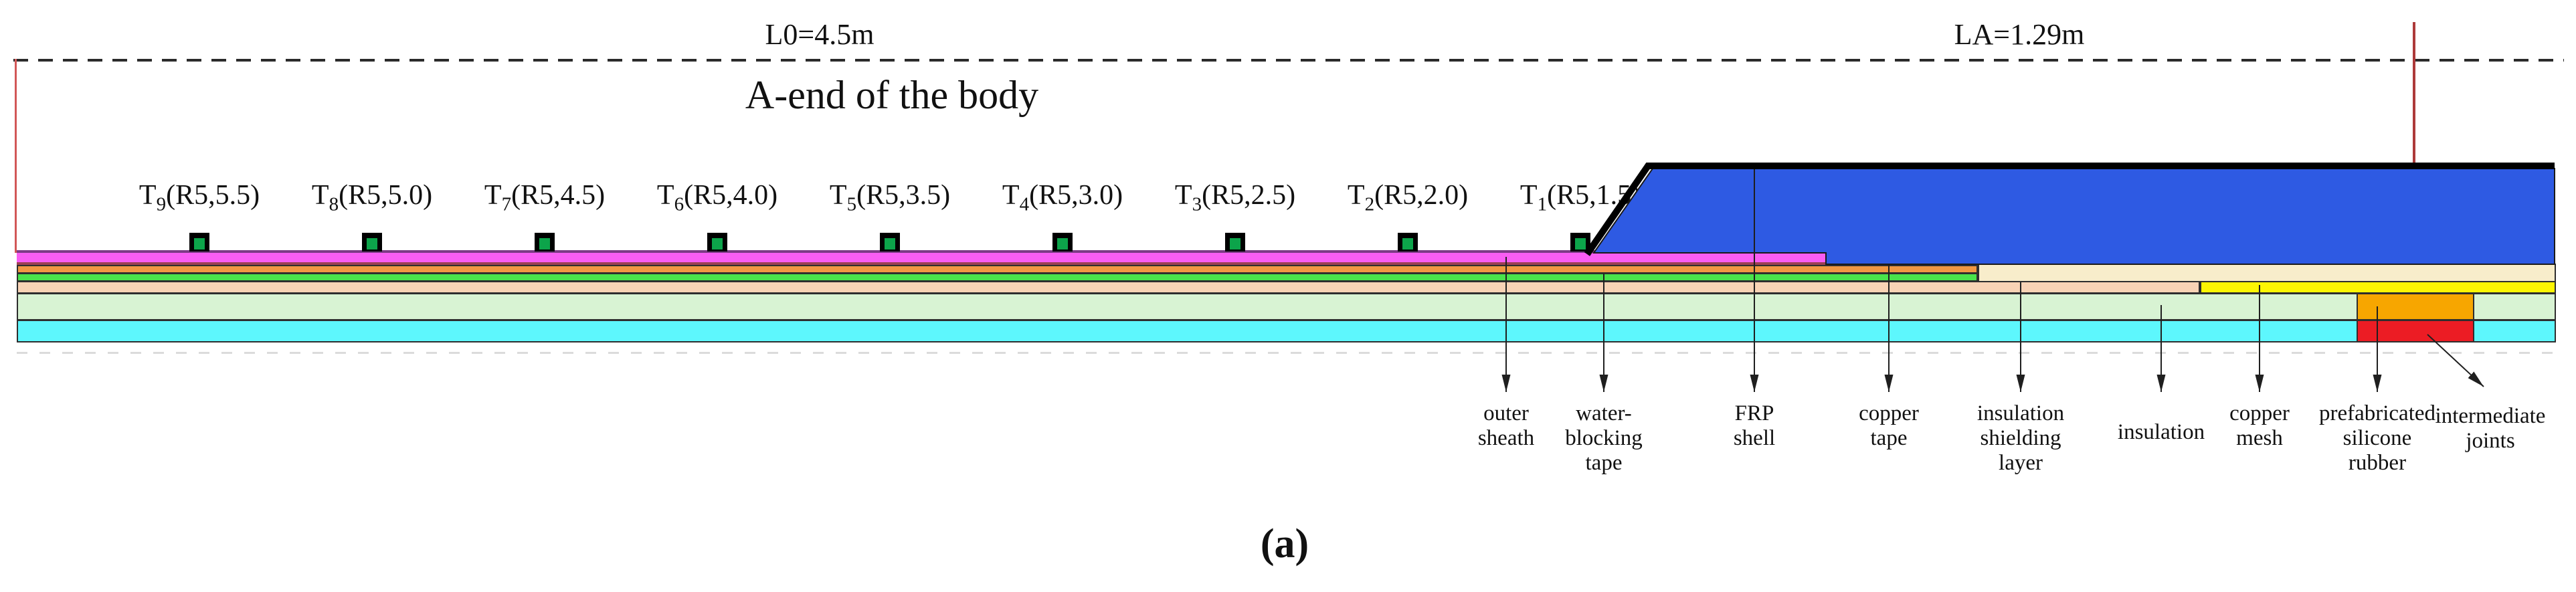 The image size is (2576, 592). Describe the element at coordinates (2377, 438) in the screenshot. I see `callout-prefabricated-silicone-rubber: prefabricated silicone rubber` at that location.